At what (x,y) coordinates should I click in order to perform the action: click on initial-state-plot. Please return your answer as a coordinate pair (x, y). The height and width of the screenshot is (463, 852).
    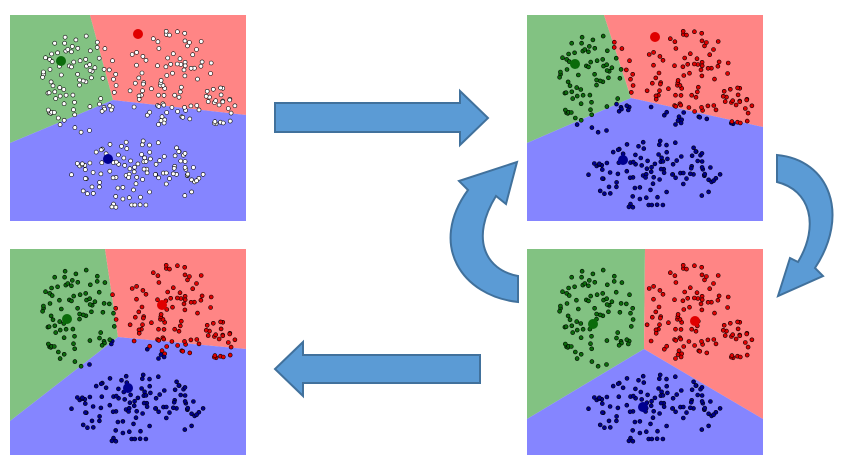
    Looking at the image, I should click on (128, 118).